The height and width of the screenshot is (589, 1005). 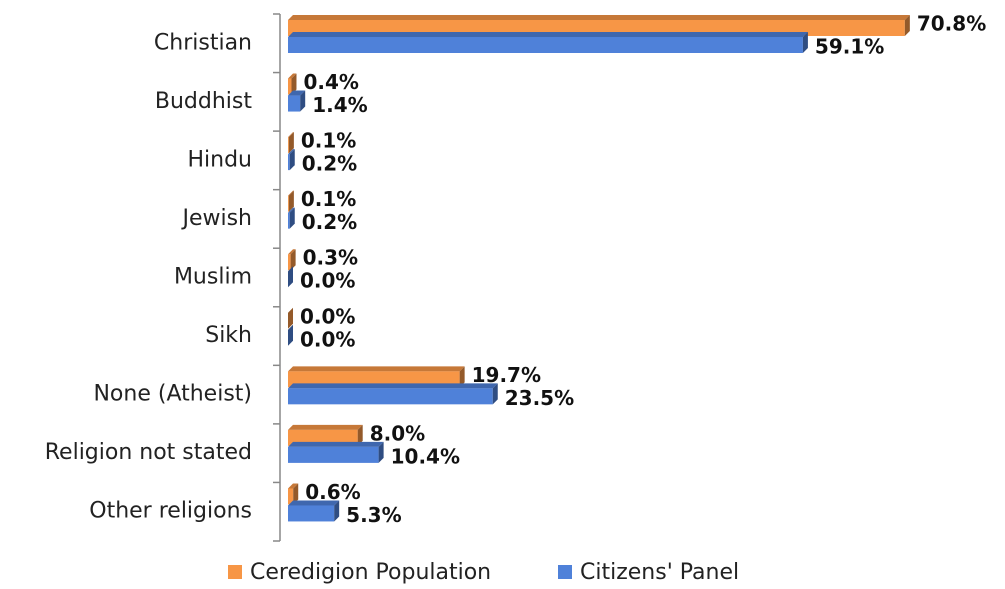 What do you see at coordinates (339, 105) in the screenshot?
I see `value-label: 1.4%` at bounding box center [339, 105].